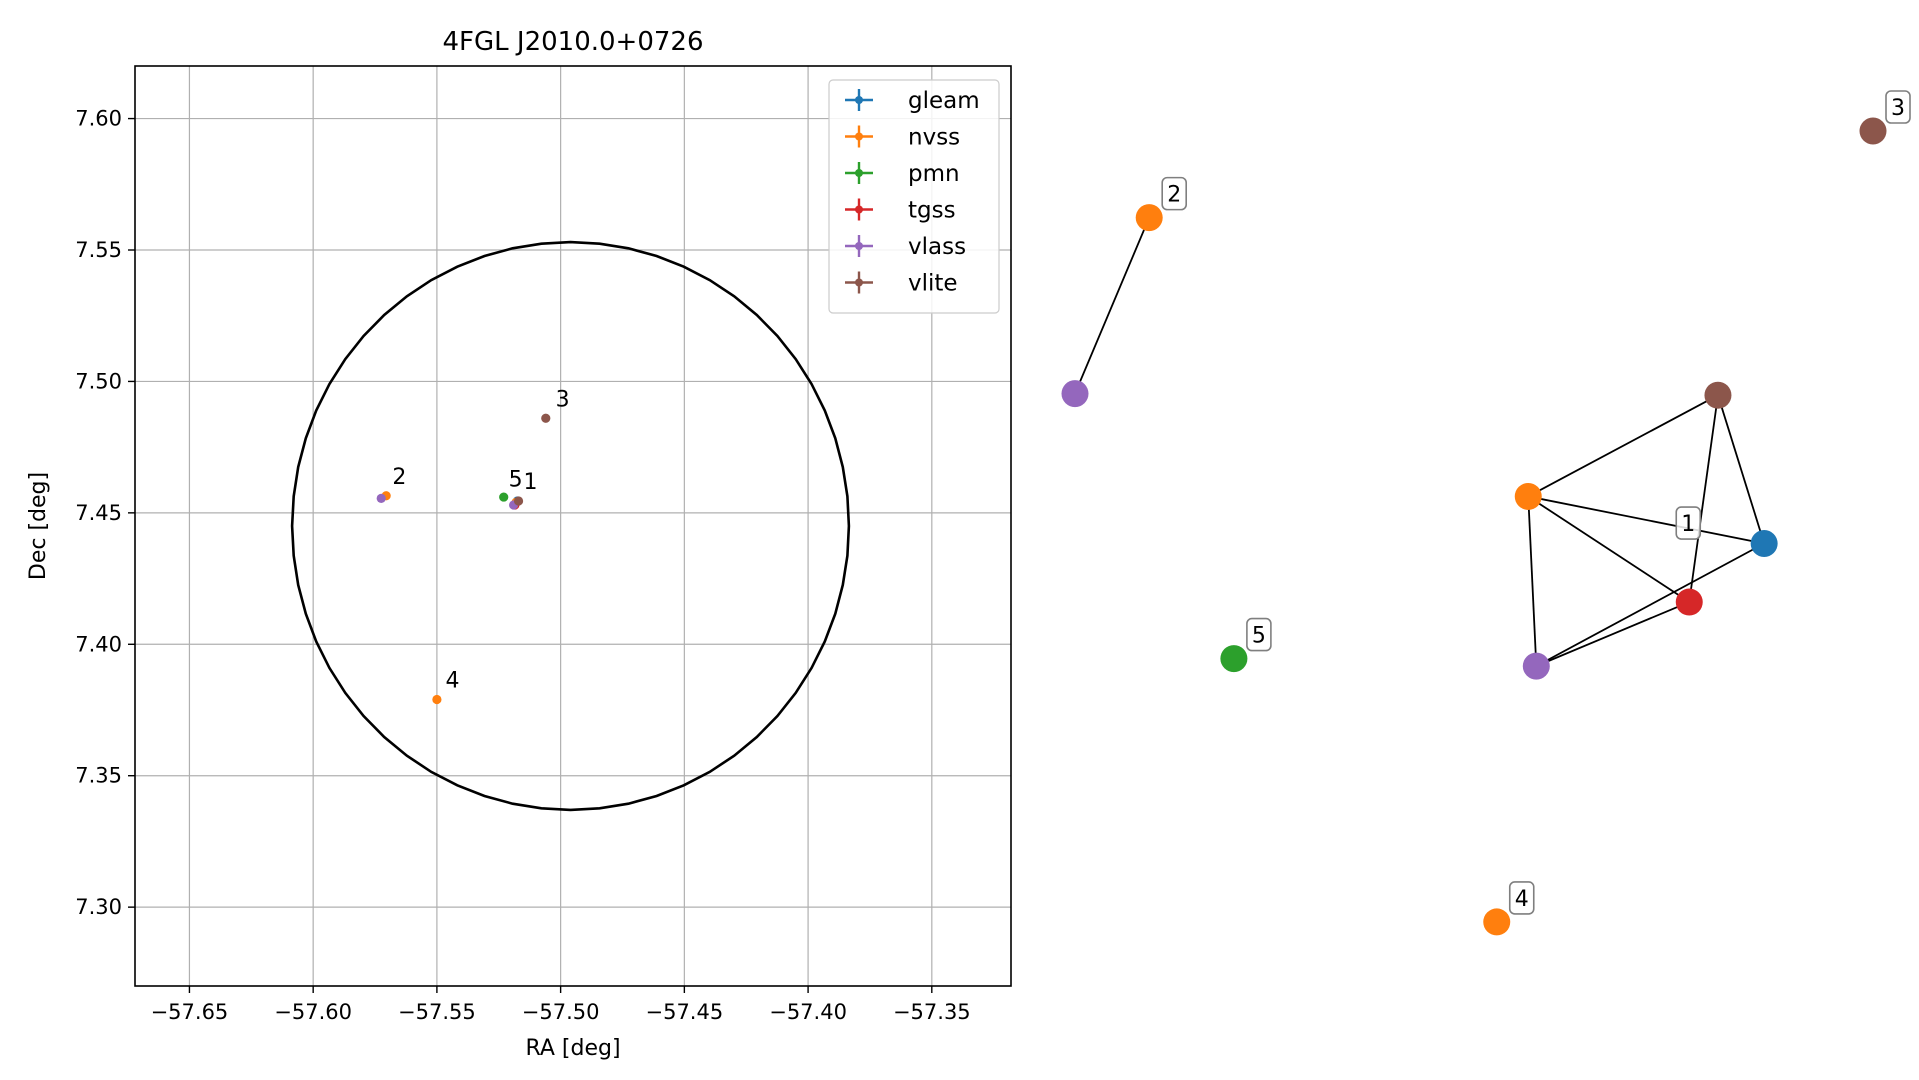 The image size is (1919, 1080). I want to click on y-axis-ticks: 7.30 7.35 7.40 7.45 7.50 7.55 7.60, so click(105, 513).